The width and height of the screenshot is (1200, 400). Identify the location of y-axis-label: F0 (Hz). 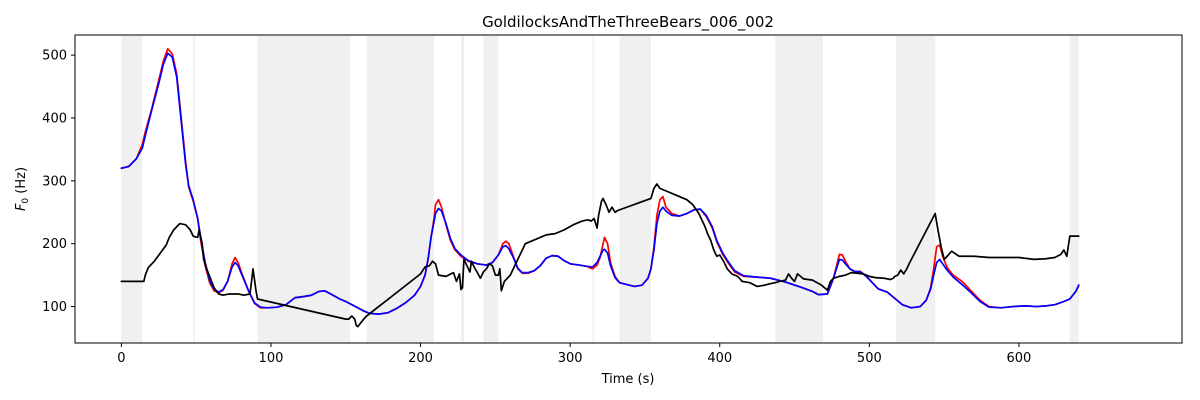
(22, 189).